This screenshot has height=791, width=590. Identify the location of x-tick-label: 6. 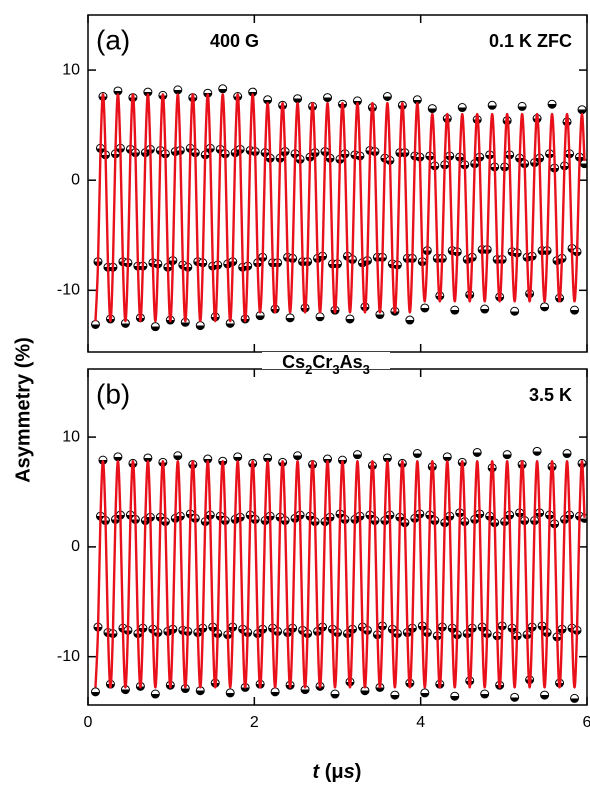
(586, 722).